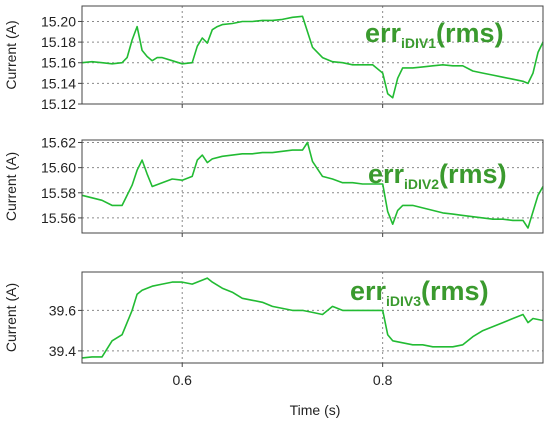  I want to click on y-tick-label: 39.4, so click(62, 351).